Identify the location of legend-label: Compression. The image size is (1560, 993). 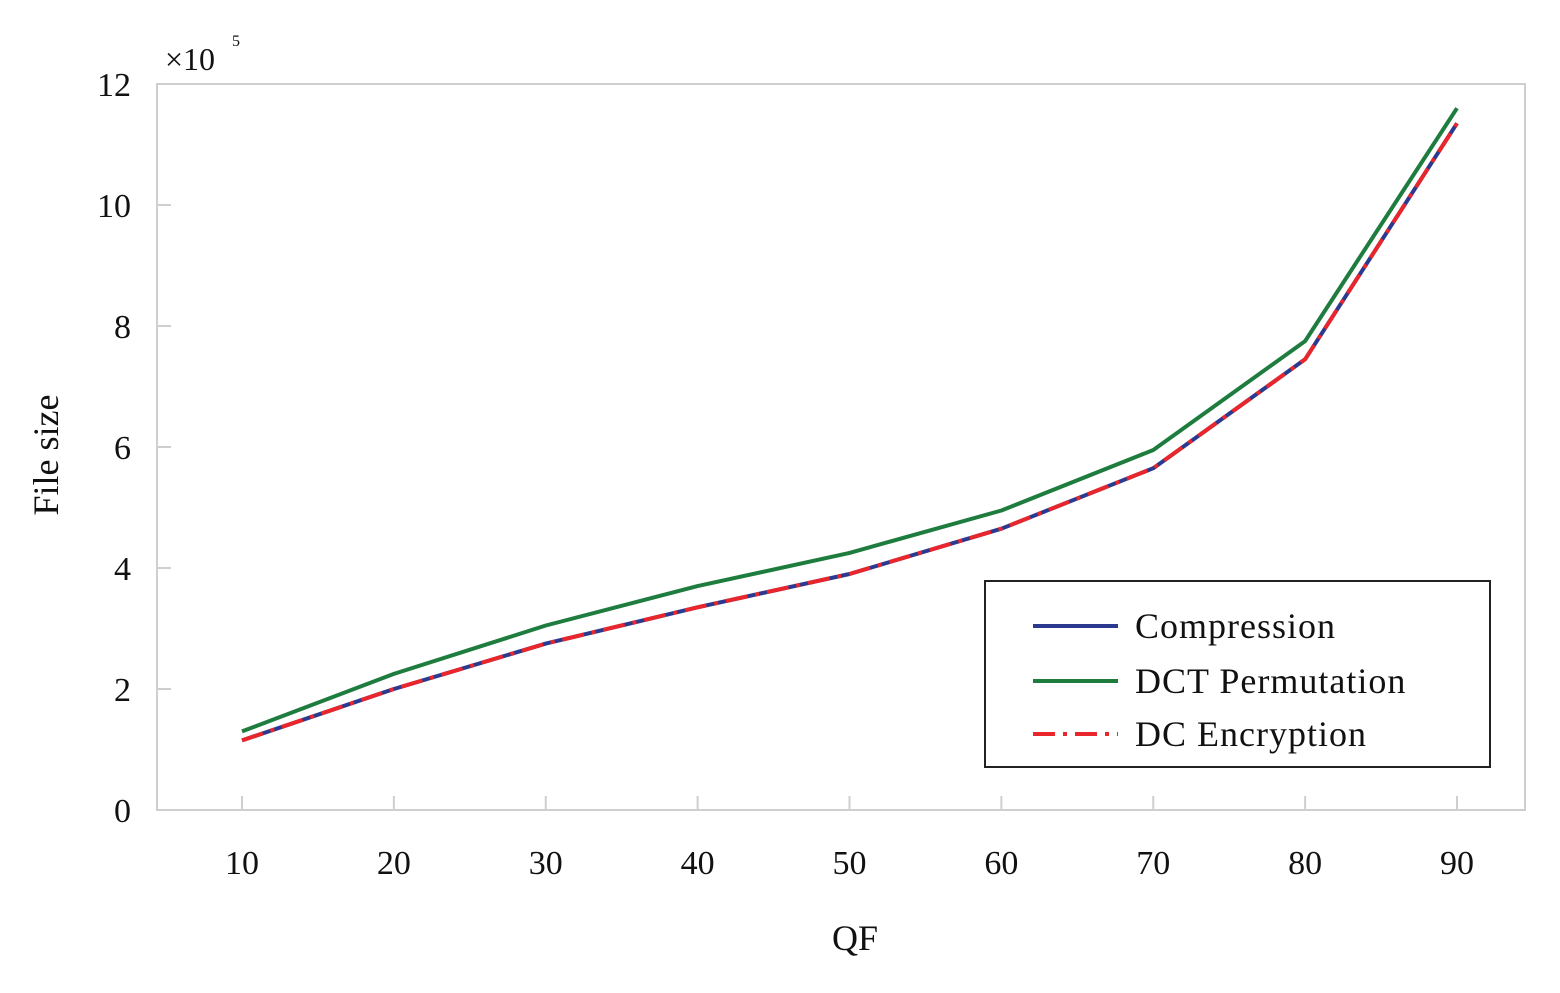
(1235, 626).